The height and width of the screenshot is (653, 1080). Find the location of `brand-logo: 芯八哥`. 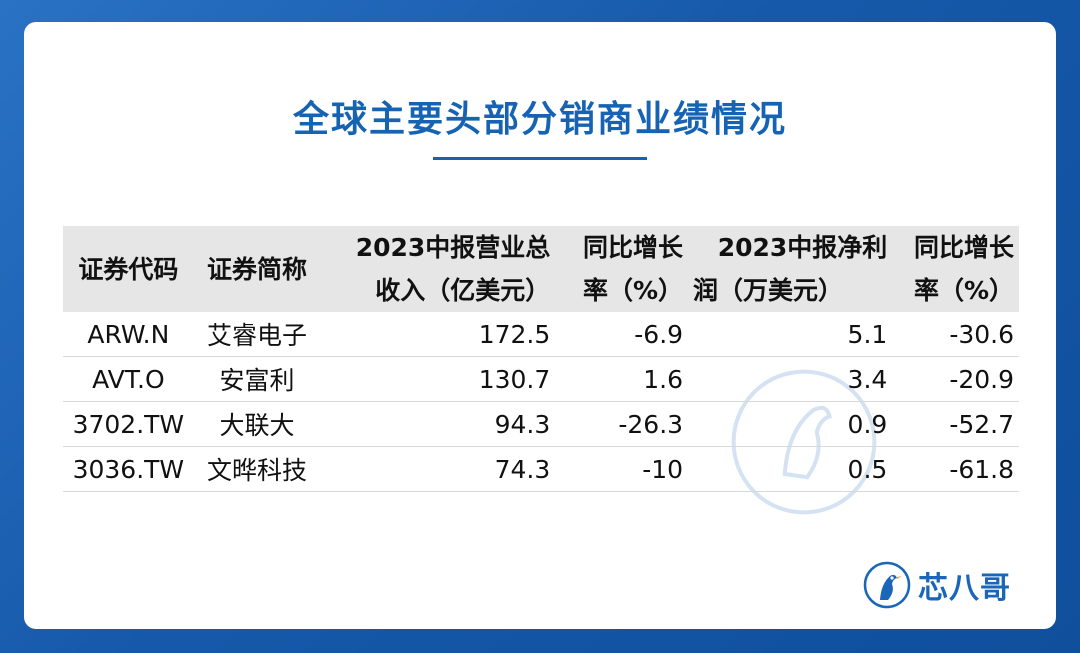

brand-logo: 芯八哥 is located at coordinates (936, 585).